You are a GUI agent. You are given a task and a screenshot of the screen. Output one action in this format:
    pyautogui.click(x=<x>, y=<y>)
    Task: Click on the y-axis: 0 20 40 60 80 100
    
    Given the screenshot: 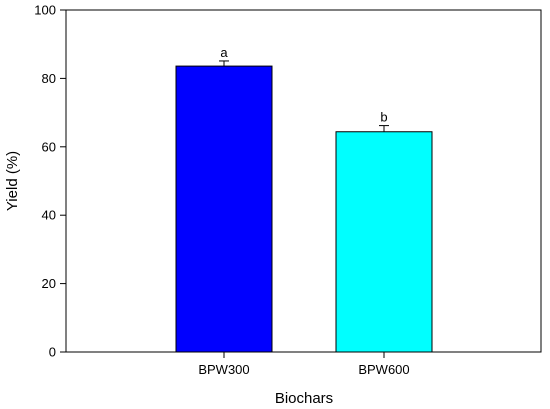 What is the action you would take?
    pyautogui.click(x=50, y=181)
    